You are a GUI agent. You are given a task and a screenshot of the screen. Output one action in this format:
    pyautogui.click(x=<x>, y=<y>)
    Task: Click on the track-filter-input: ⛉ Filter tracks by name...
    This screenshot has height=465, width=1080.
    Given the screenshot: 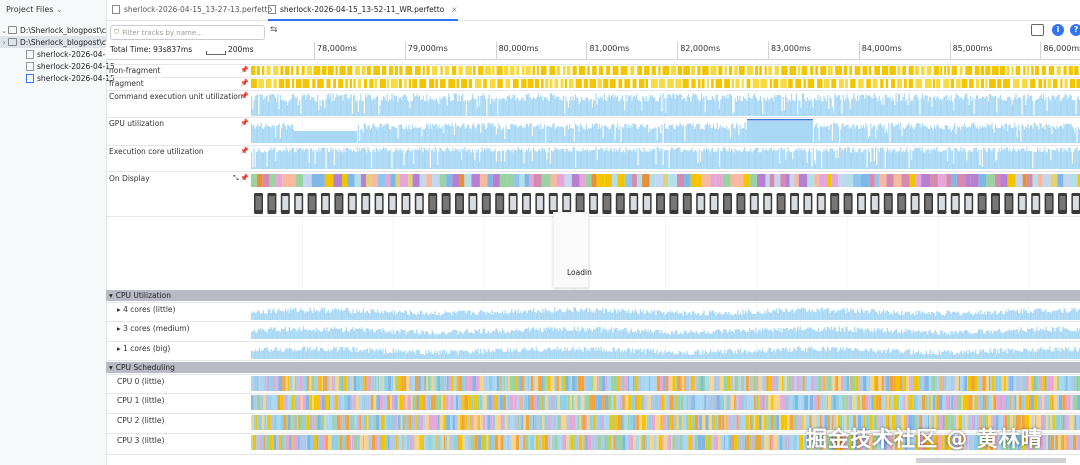 What is the action you would take?
    pyautogui.click(x=187, y=32)
    